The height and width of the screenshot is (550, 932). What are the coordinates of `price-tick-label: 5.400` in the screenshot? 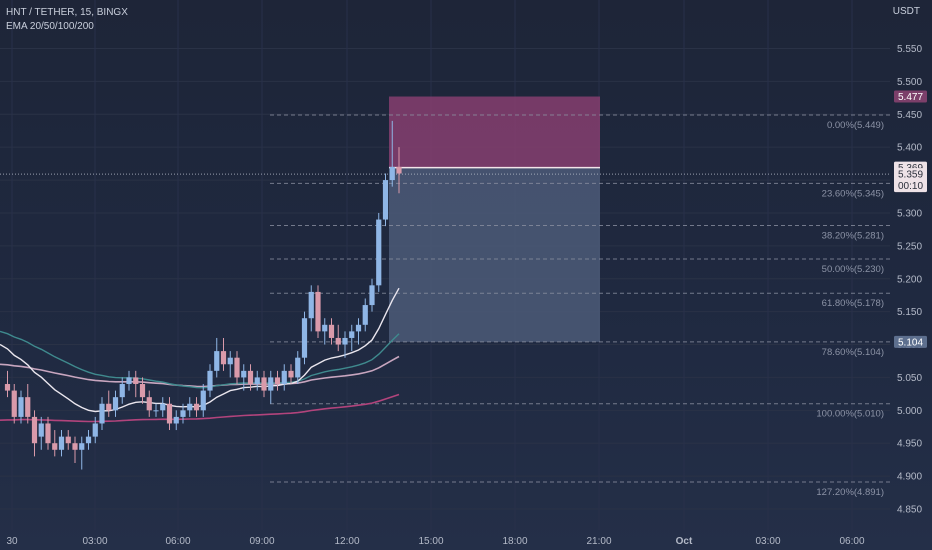 It's located at (909, 148).